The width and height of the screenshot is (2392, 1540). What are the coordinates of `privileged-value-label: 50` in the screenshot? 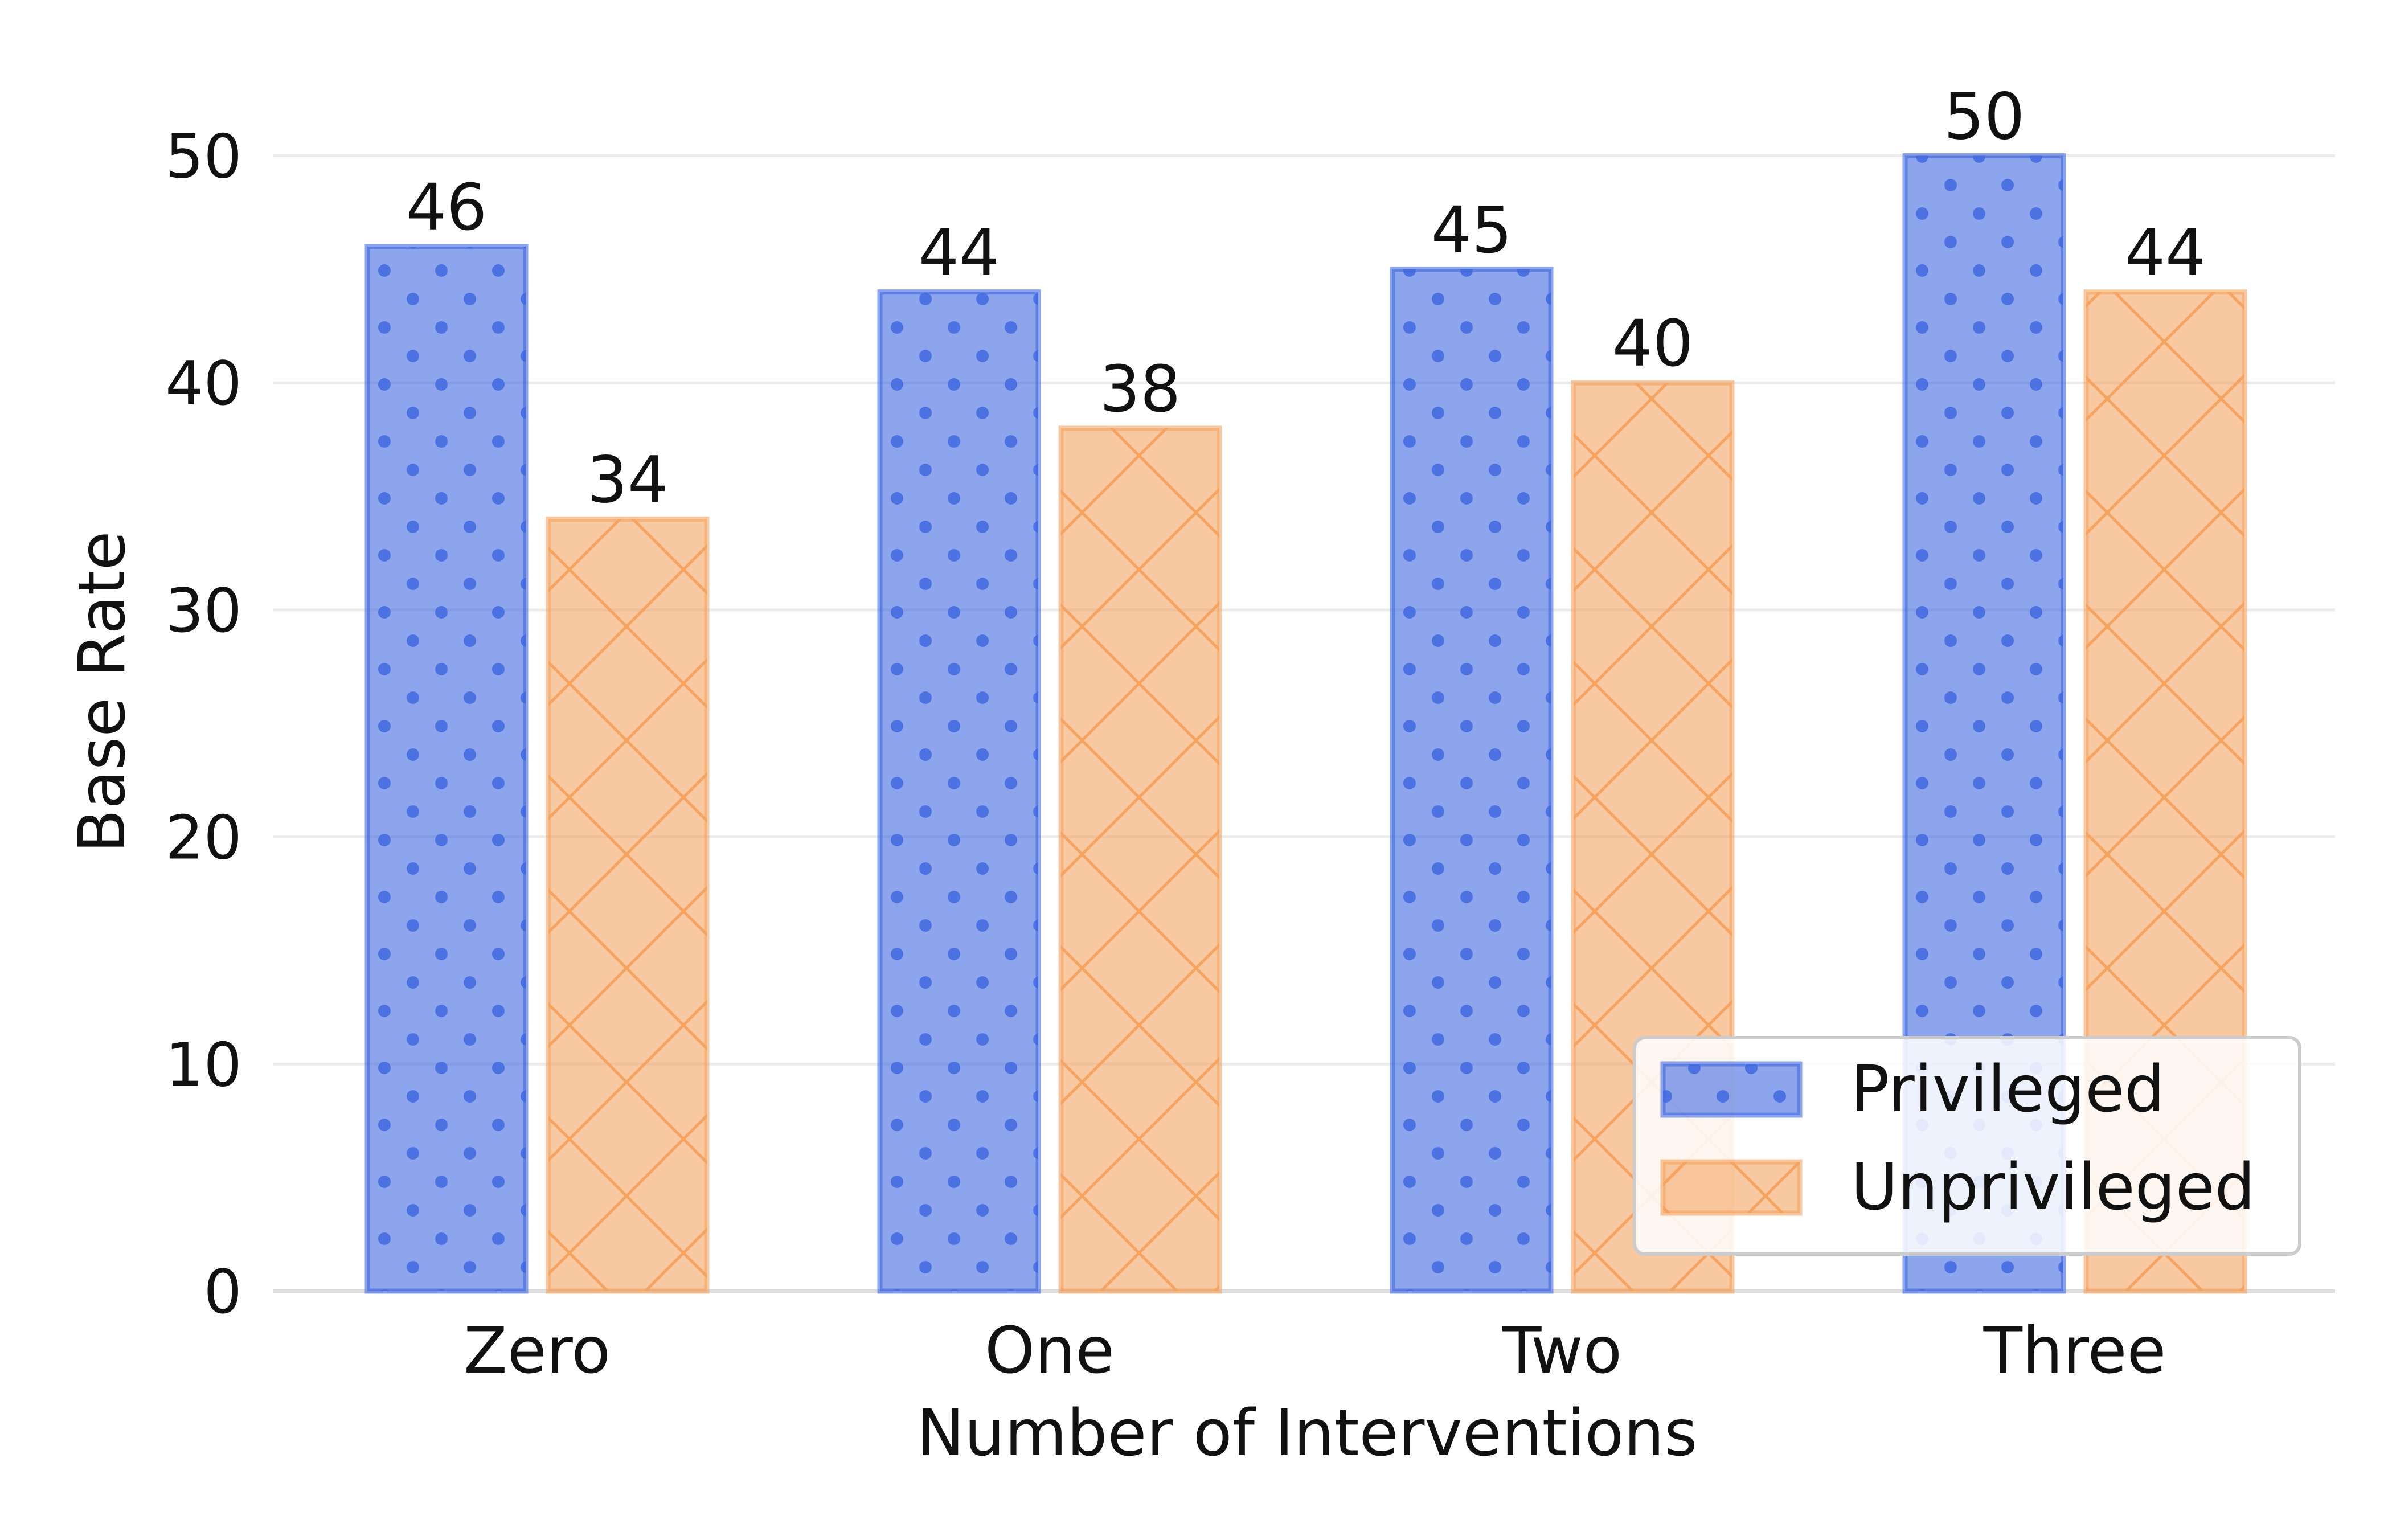 It's located at (1984, 117).